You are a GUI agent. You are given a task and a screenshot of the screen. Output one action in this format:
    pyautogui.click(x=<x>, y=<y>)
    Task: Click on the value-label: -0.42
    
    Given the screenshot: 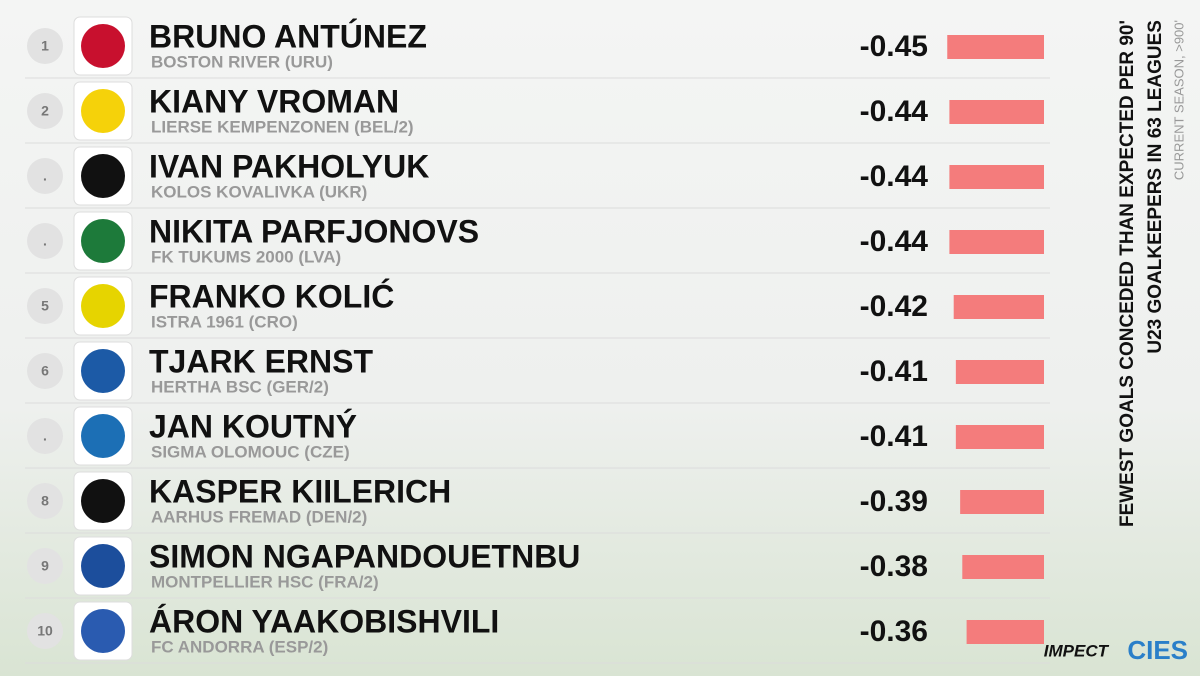 What is the action you would take?
    pyautogui.click(x=894, y=306)
    